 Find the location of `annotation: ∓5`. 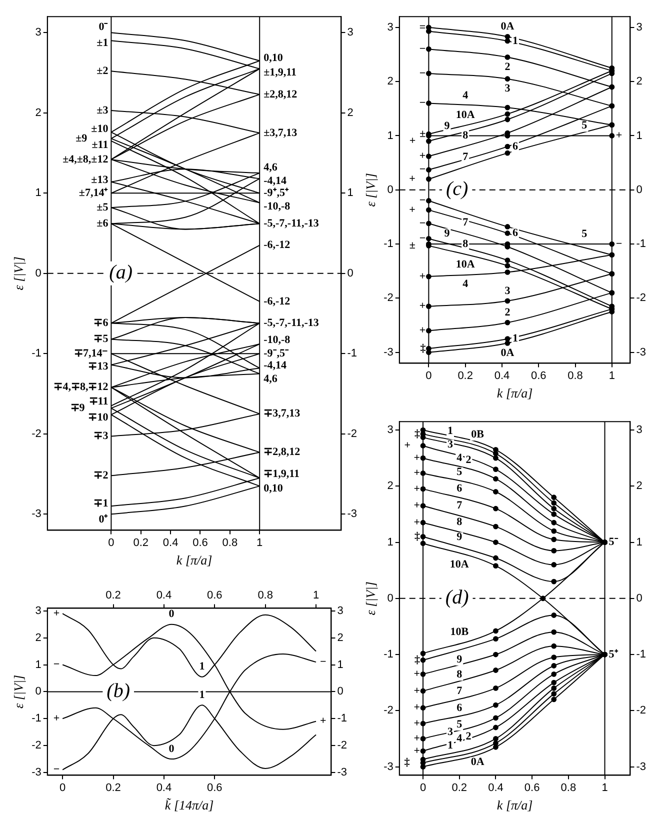

annotation: ∓5 is located at coordinates (101, 339).